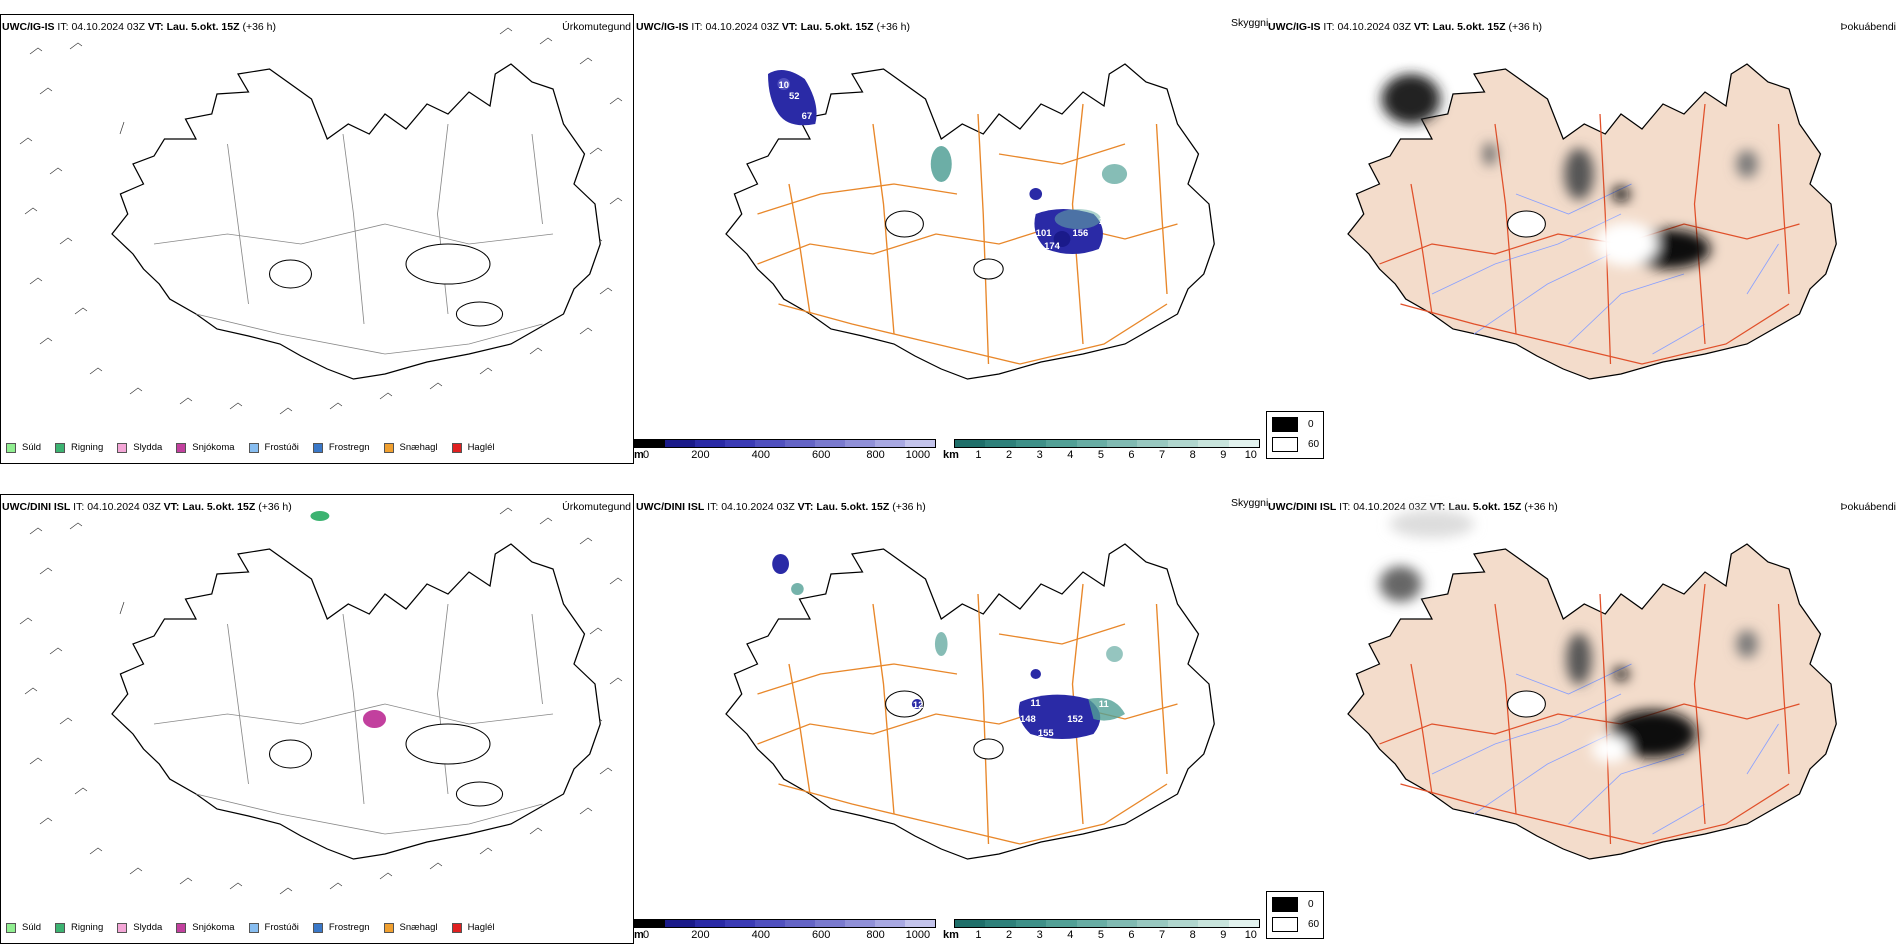 The height and width of the screenshot is (950, 1900). I want to click on panel-title: Skyggni, so click(1250, 23).